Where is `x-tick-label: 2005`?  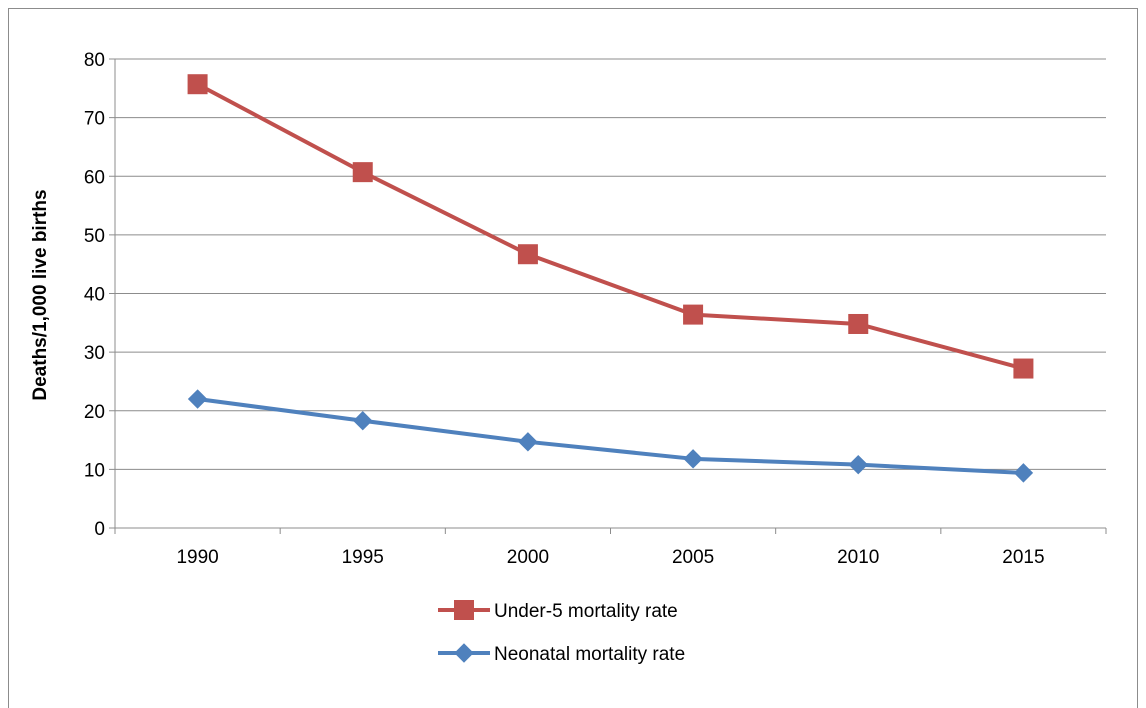
x-tick-label: 2005 is located at coordinates (693, 557).